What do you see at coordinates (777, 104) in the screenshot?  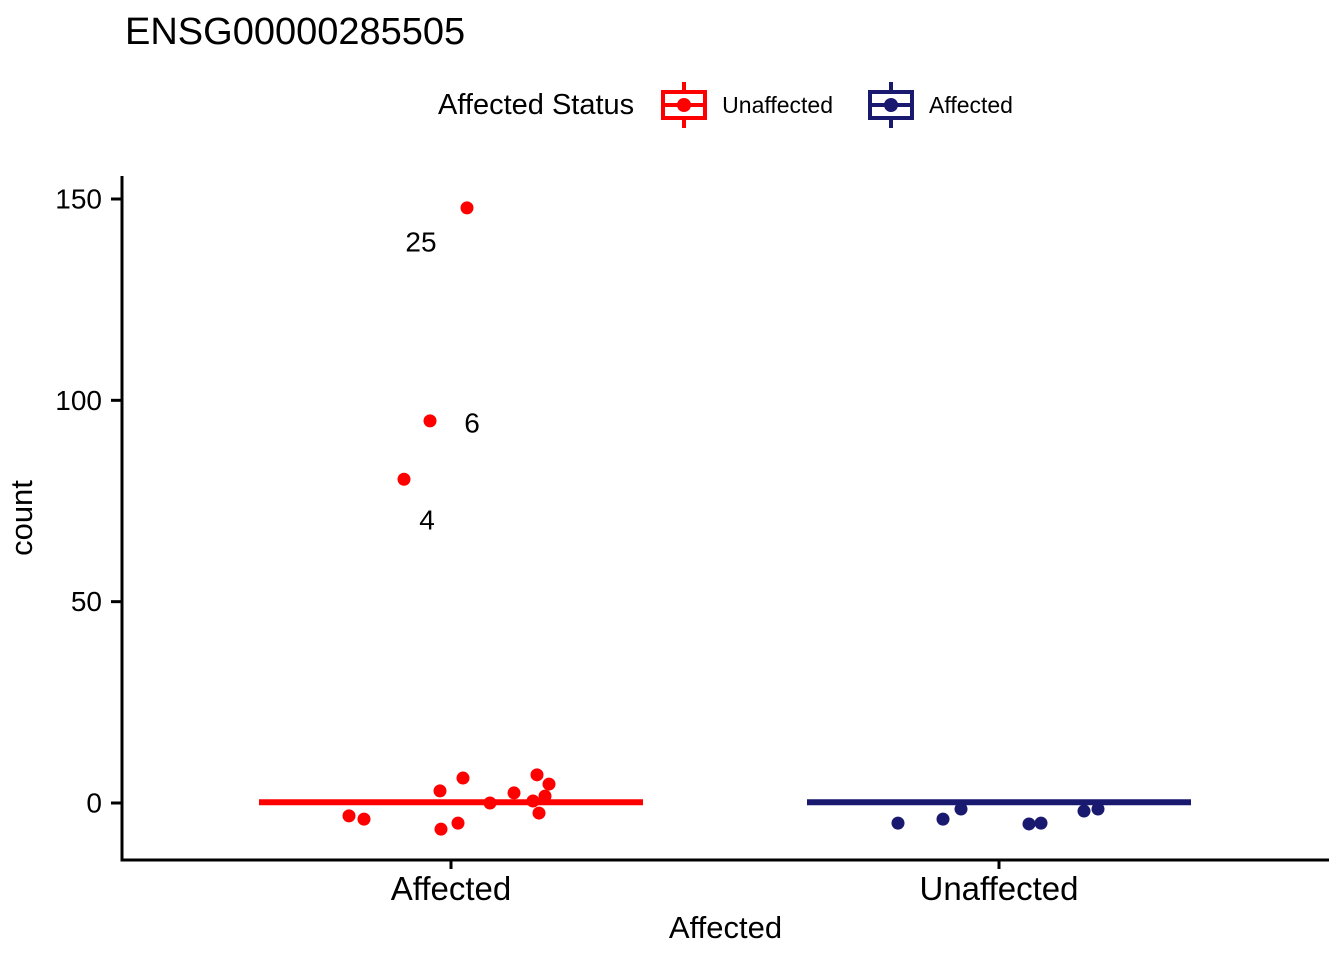 I see `legend-item-label: Unaffected` at bounding box center [777, 104].